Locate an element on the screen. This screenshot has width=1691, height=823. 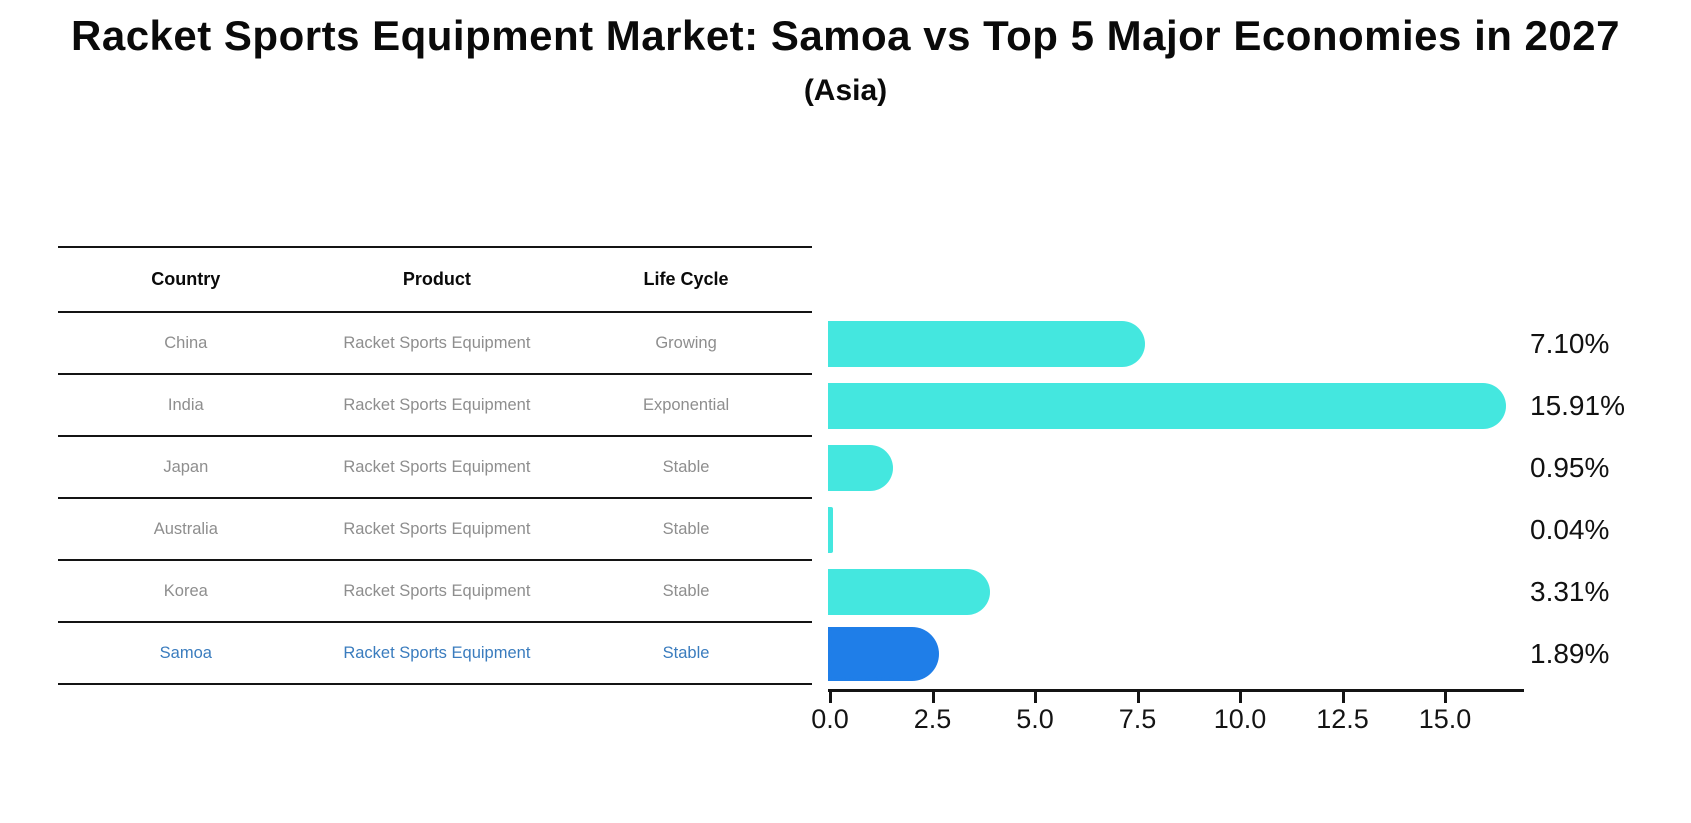
bar-china is located at coordinates (987, 344).